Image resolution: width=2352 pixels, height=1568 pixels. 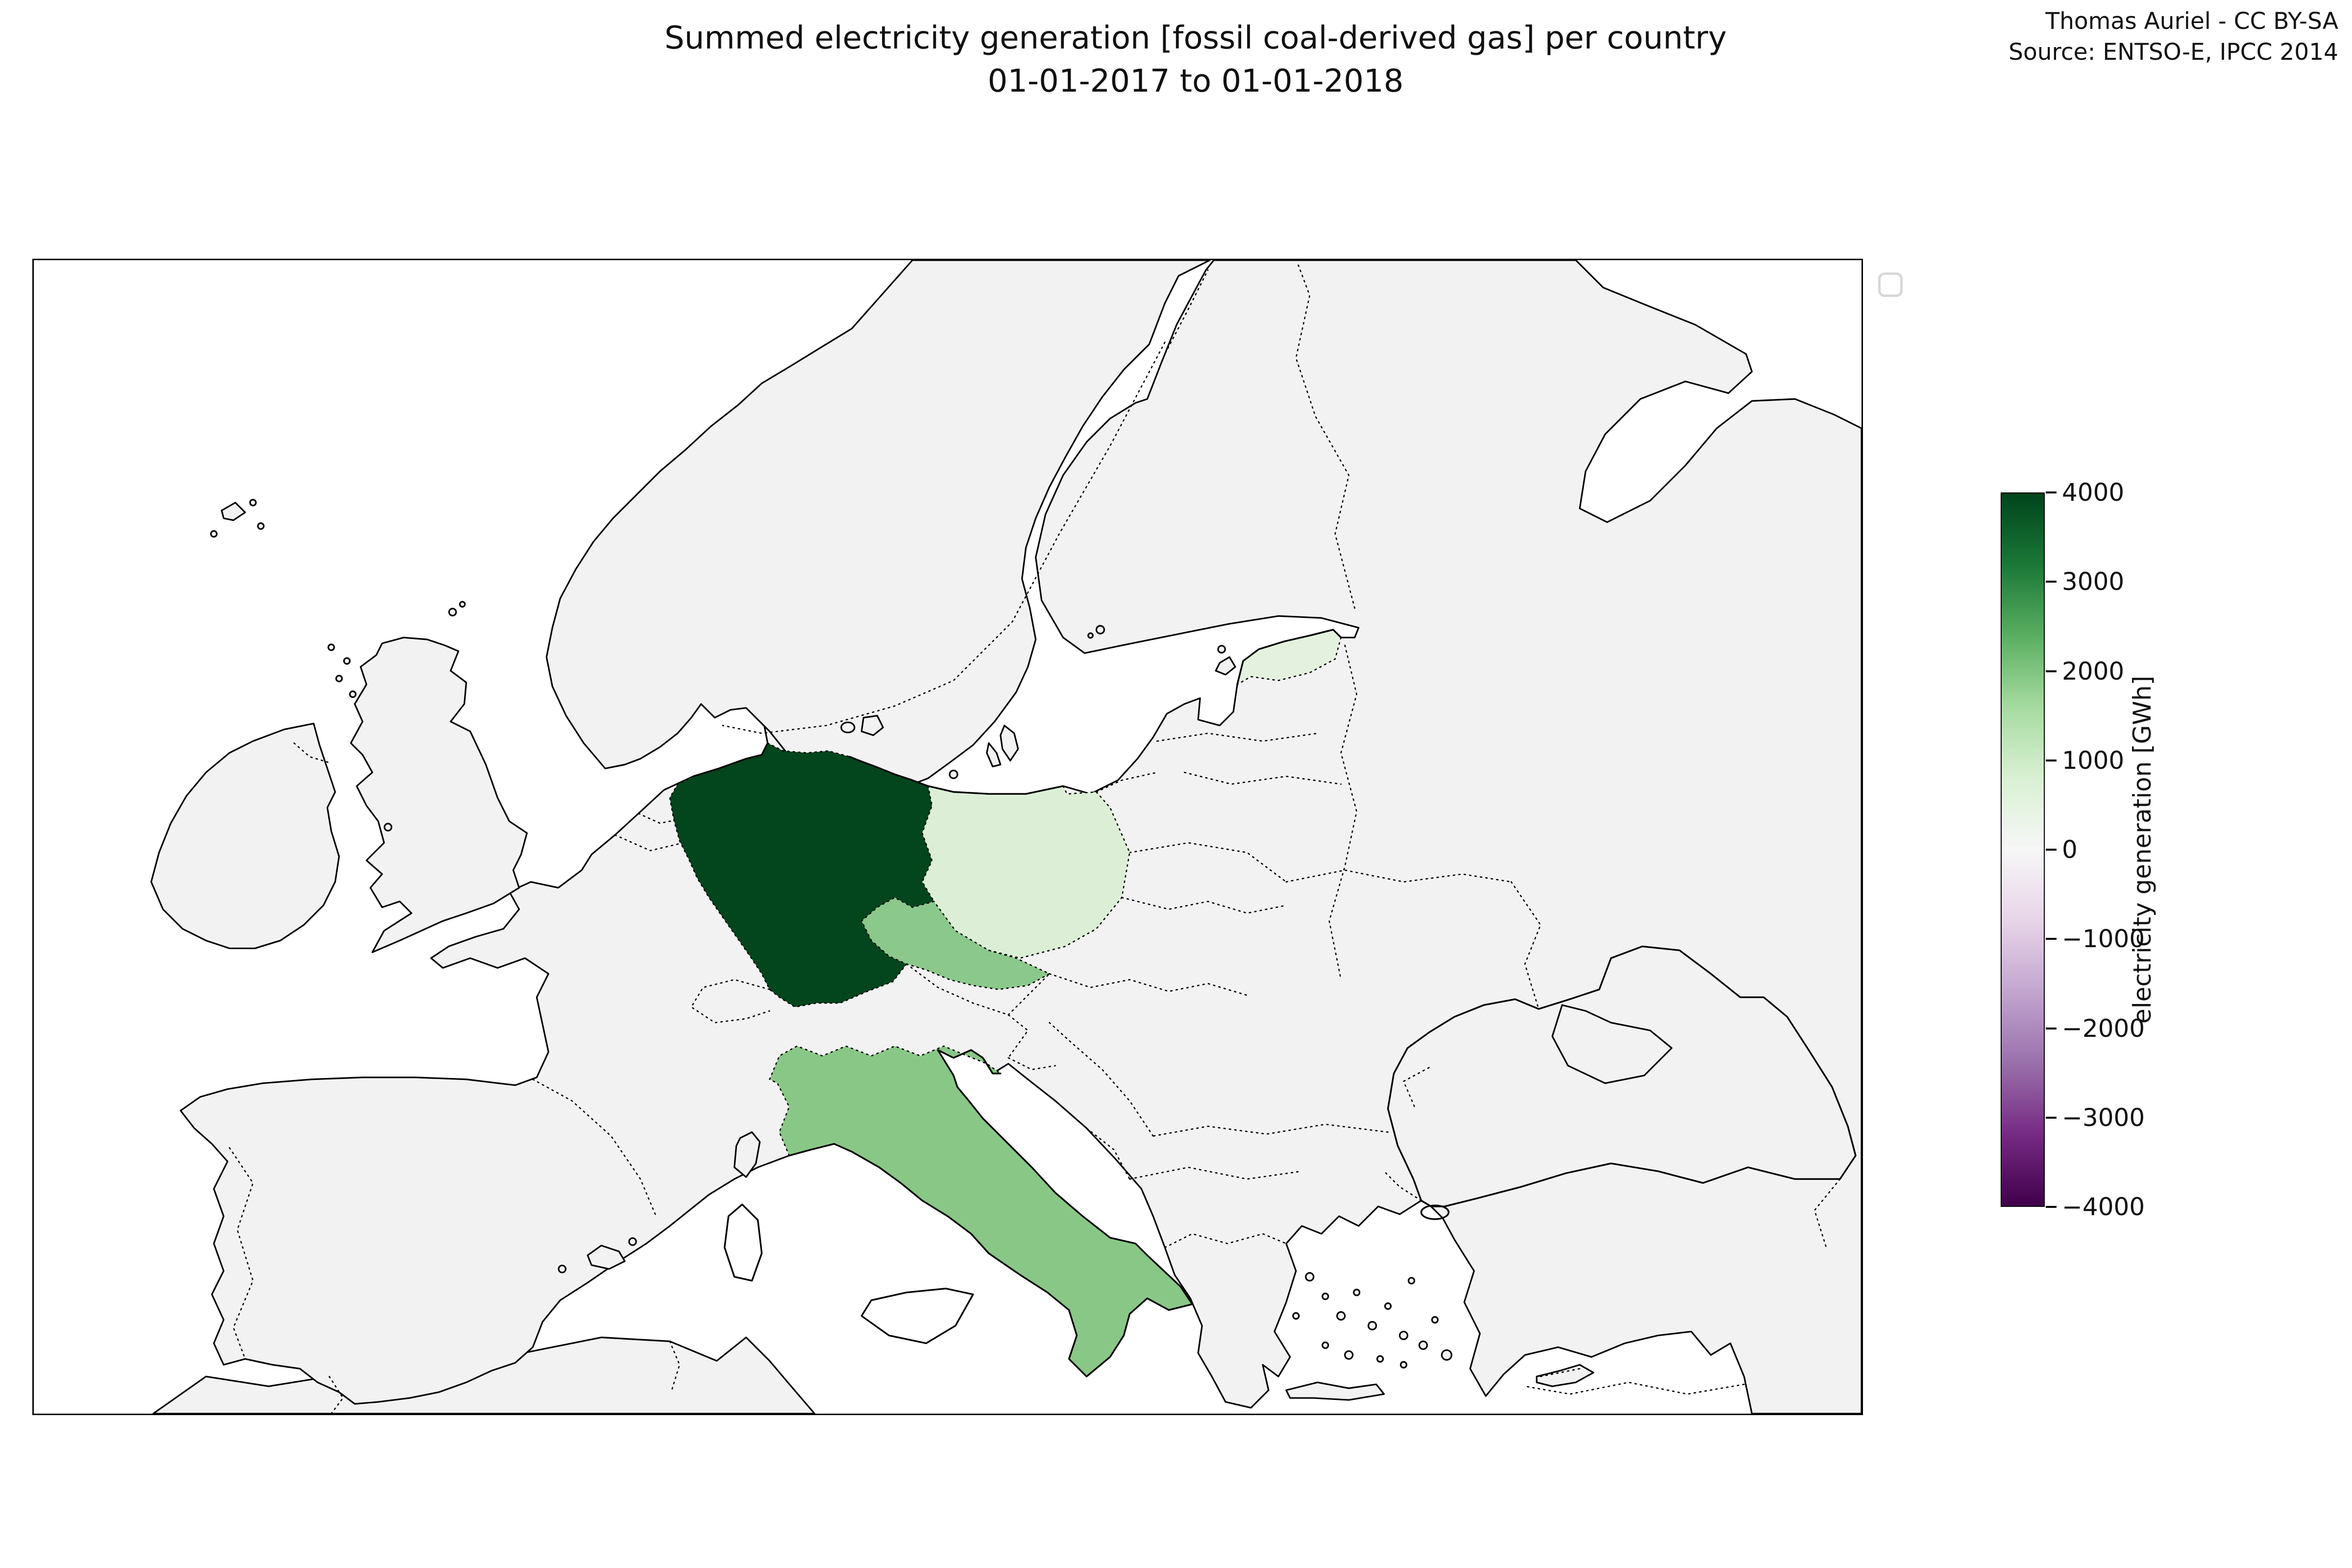 I want to click on attribution-author: Thomas Auriel - CC BY-SA, so click(x=2191, y=21).